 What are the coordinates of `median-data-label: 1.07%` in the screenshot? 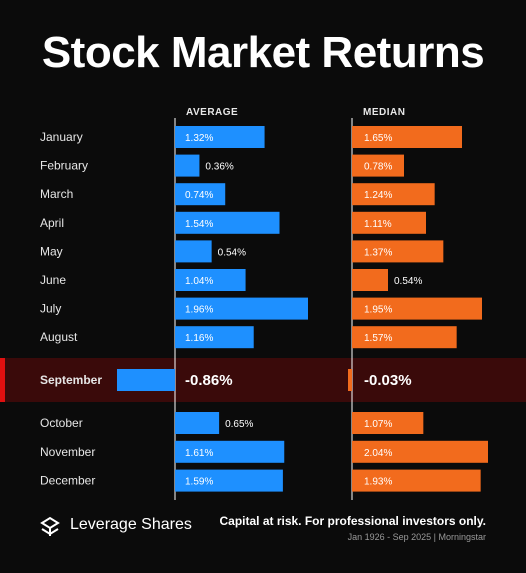 It's located at (378, 424).